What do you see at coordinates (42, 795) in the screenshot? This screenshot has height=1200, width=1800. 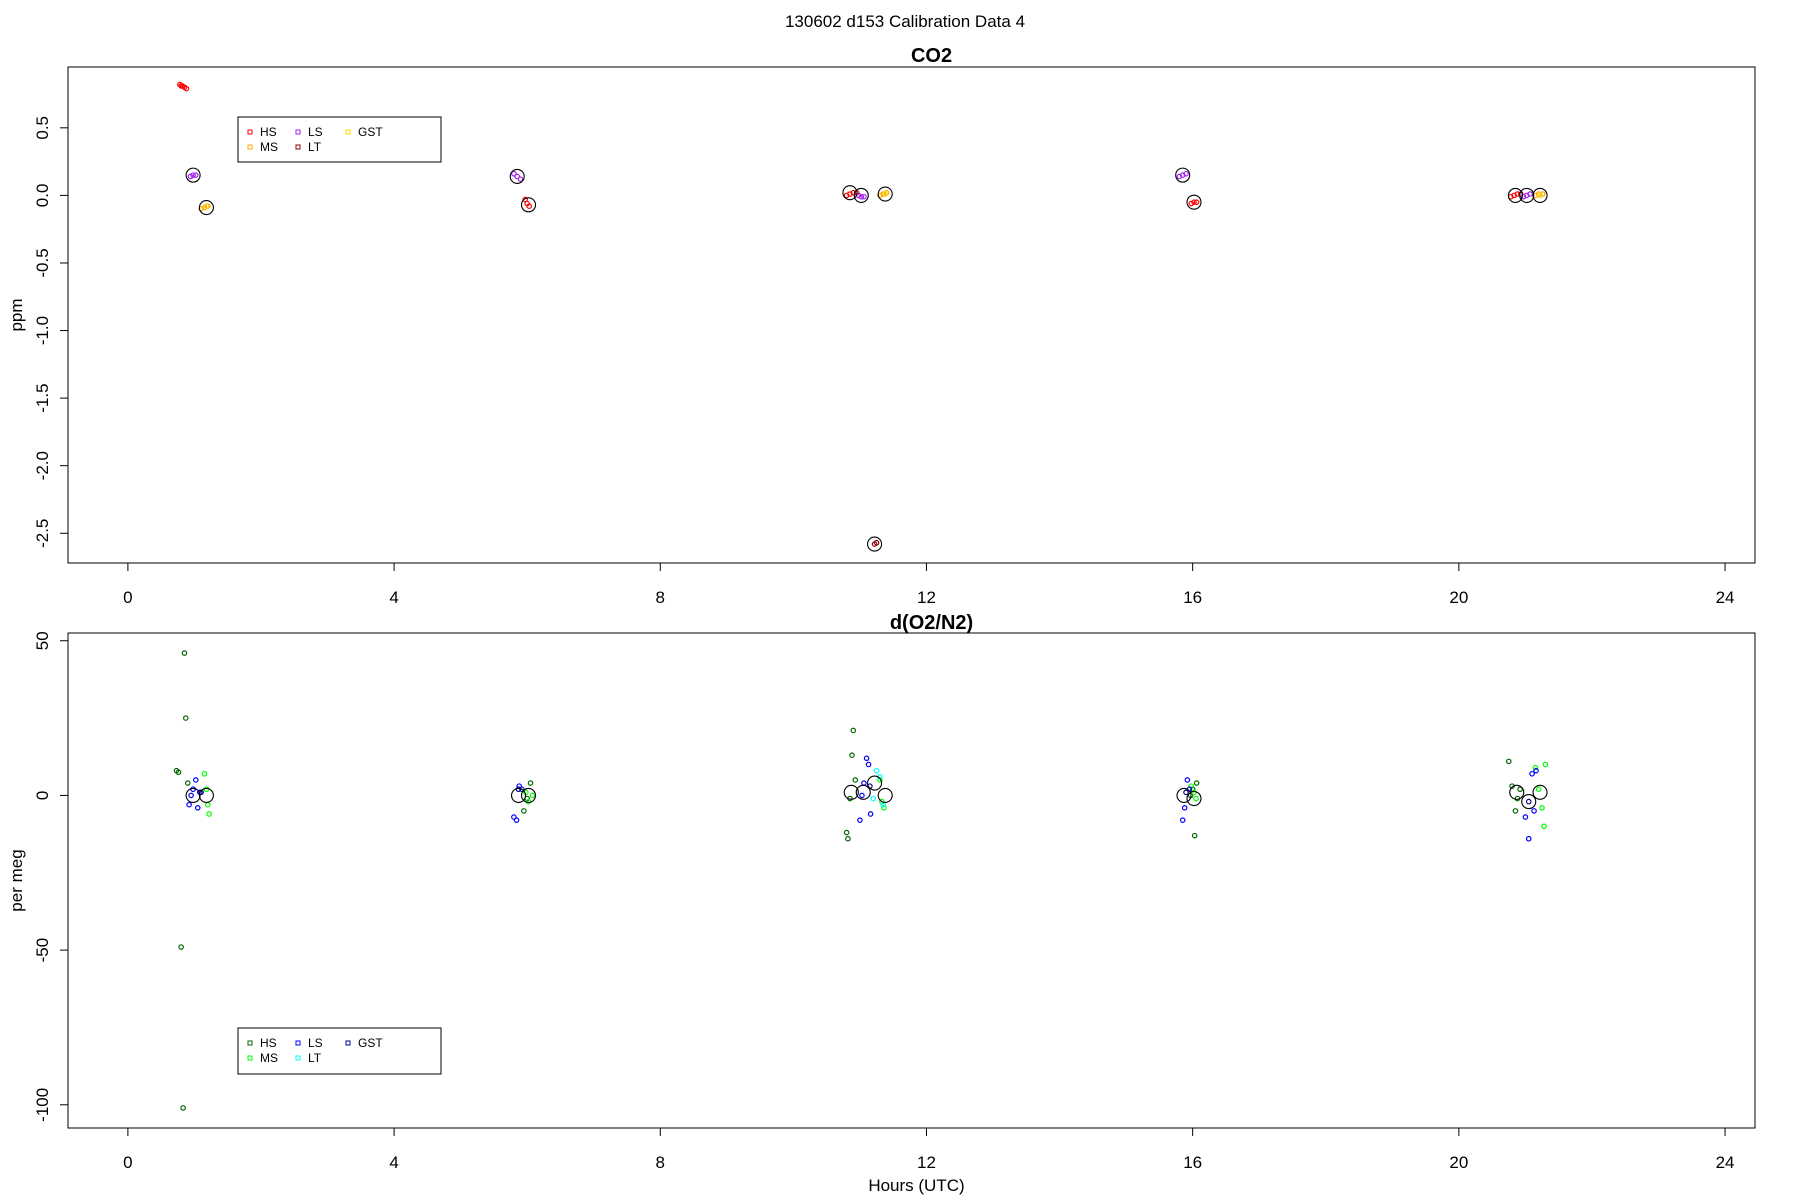 I see `y-tick-label: 0` at bounding box center [42, 795].